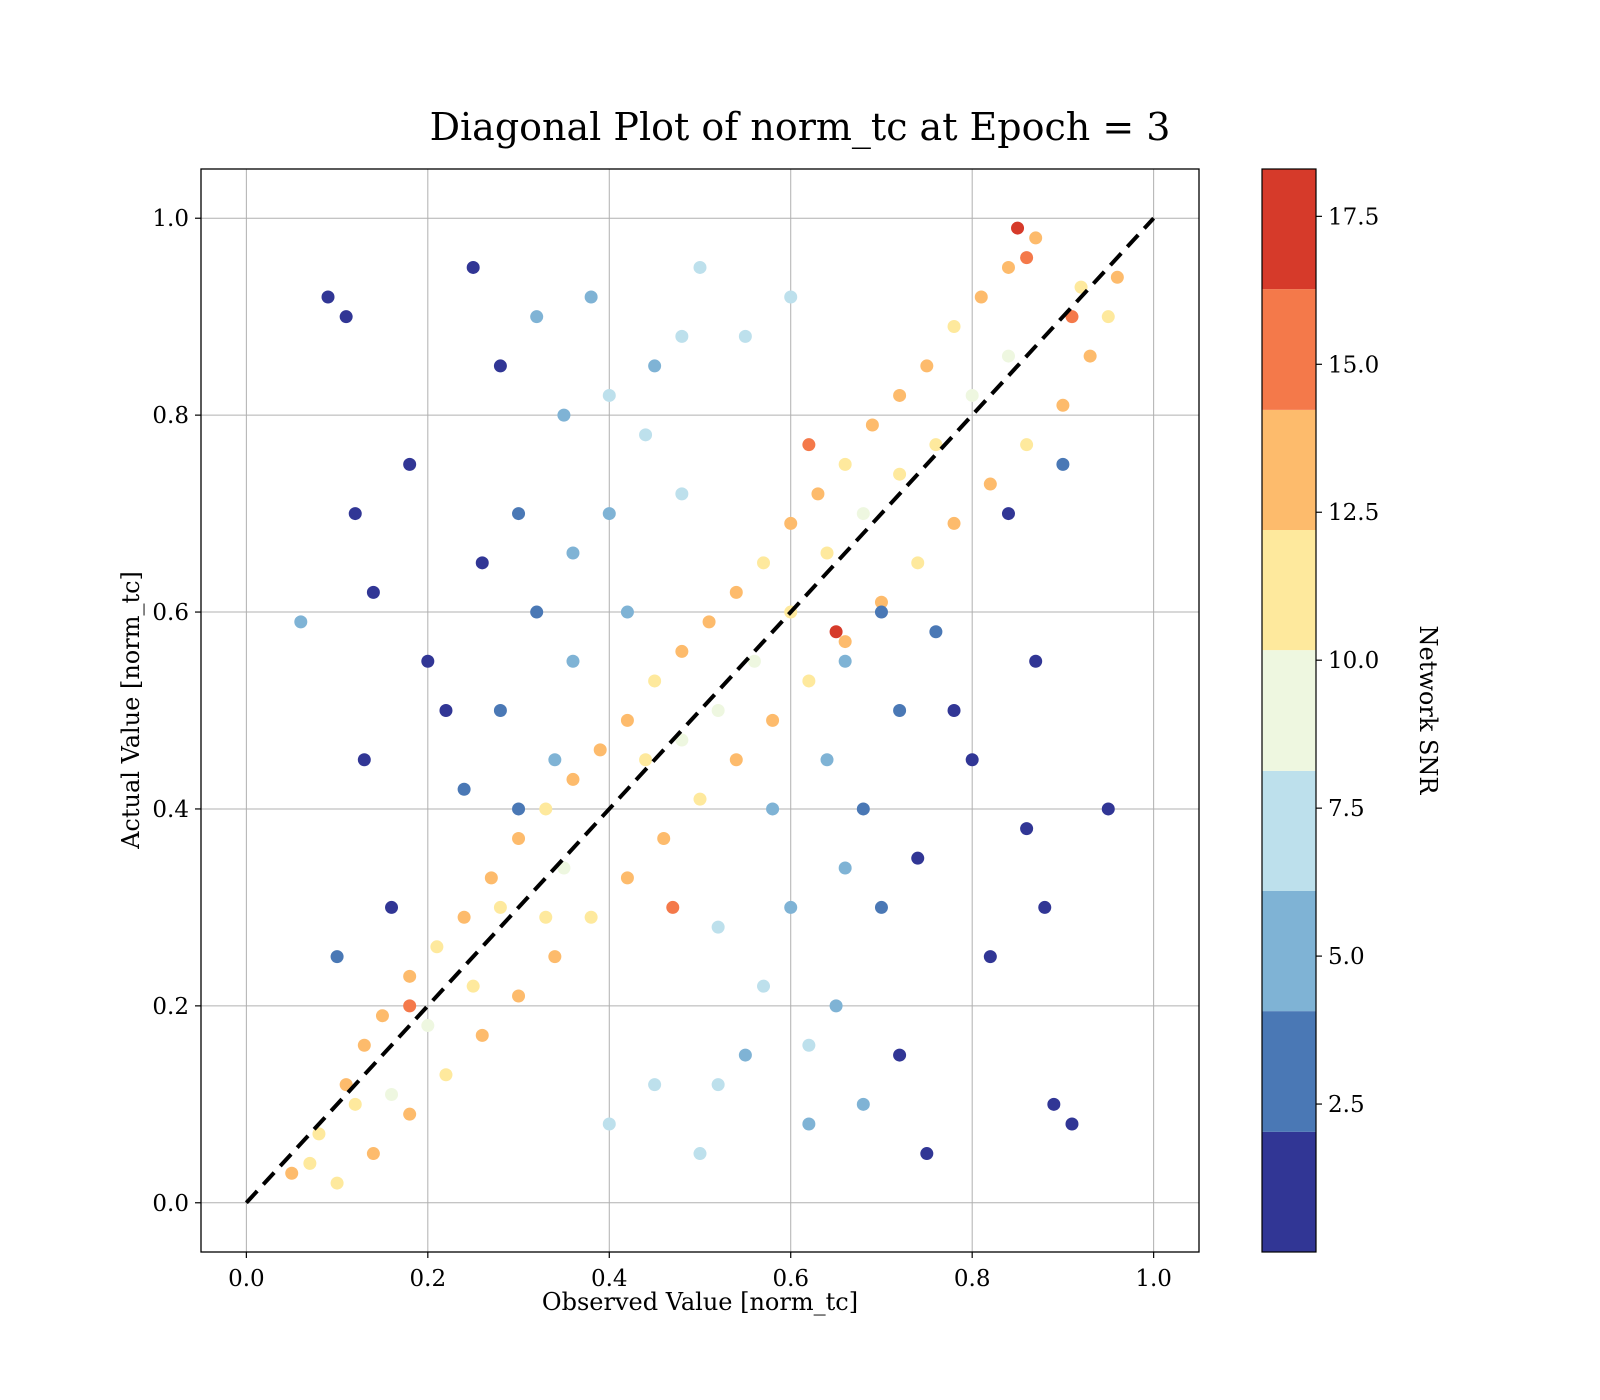 Image resolution: width=1600 pixels, height=1400 pixels. Describe the element at coordinates (170, 219) in the screenshot. I see `y-tick-label: 1.0` at that location.